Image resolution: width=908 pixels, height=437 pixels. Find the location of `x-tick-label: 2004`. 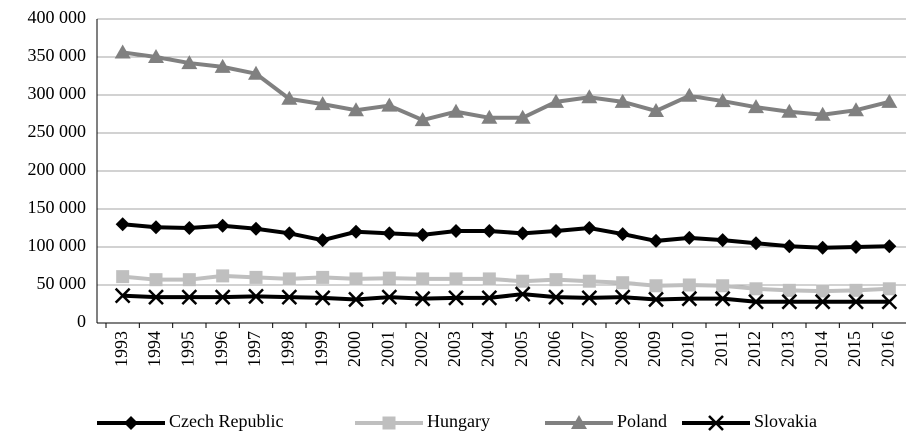

x-tick-label: 2004 is located at coordinates (487, 349).